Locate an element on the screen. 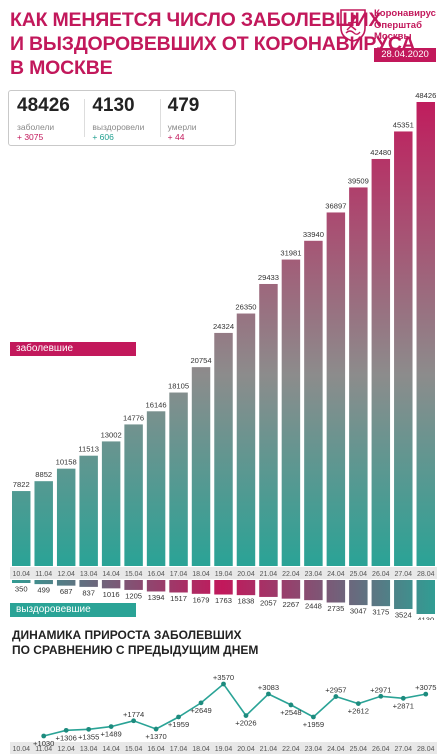 The image size is (445, 756). recovered-value-label: 1517 is located at coordinates (178, 598).